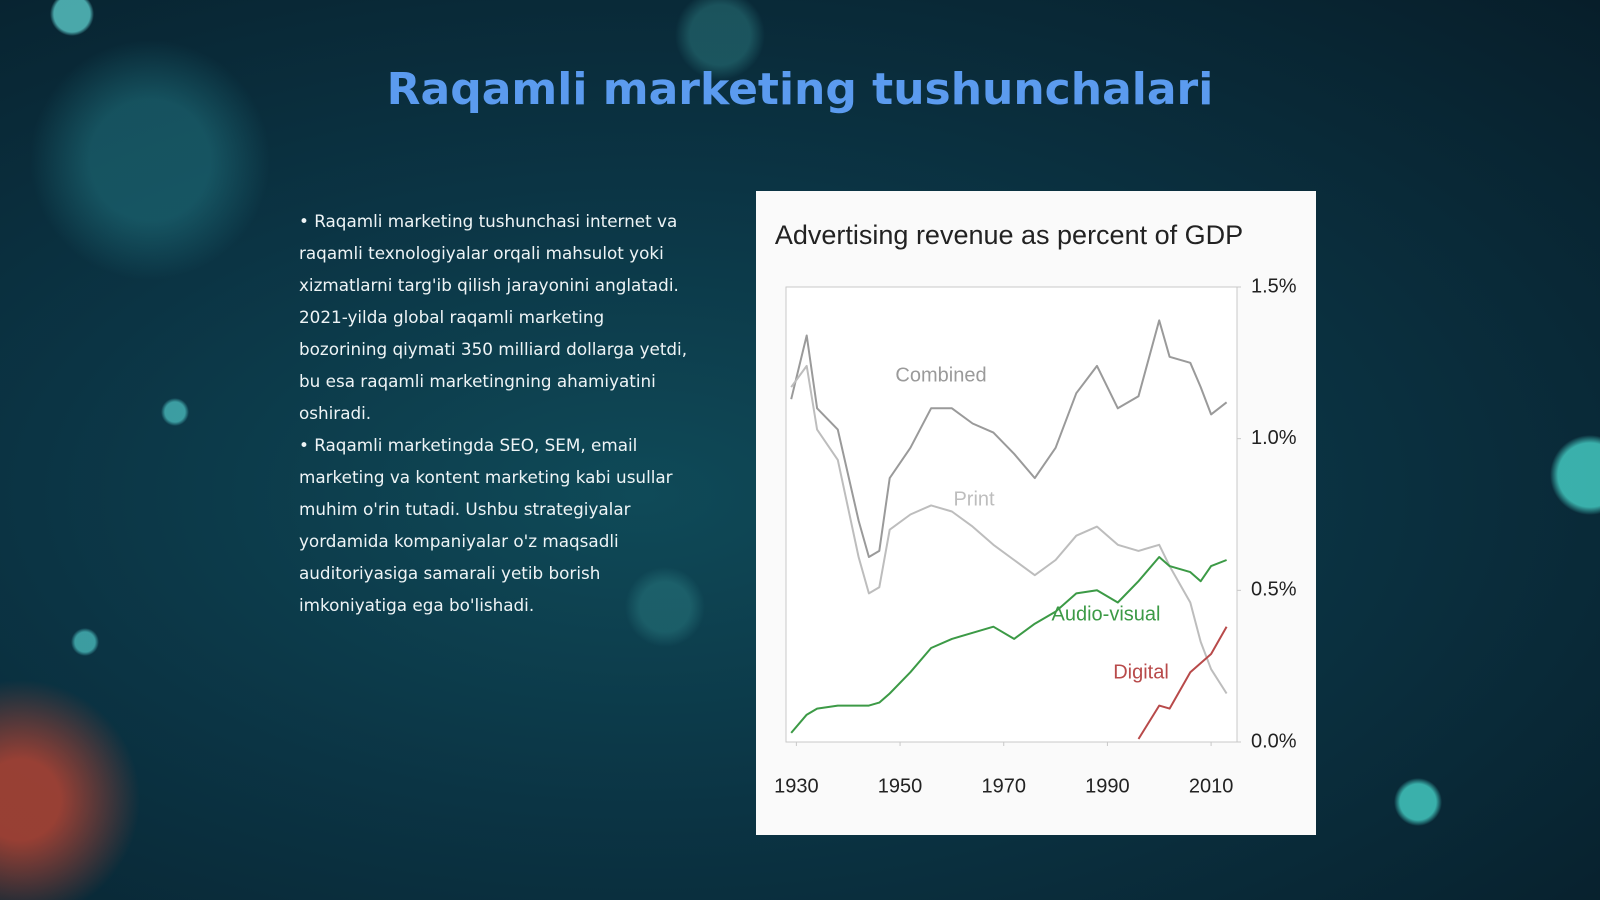 Image resolution: width=1600 pixels, height=900 pixels. Describe the element at coordinates (1106, 614) in the screenshot. I see `series-label: Audio-visual` at that location.